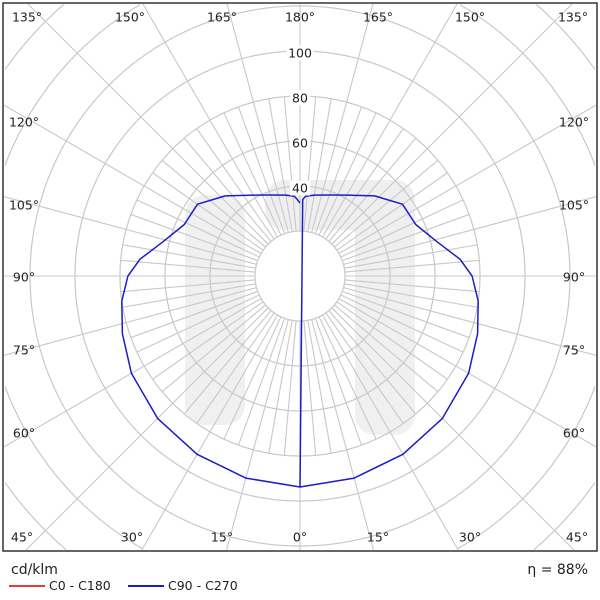 The height and width of the screenshot is (600, 600). I want to click on legend-label: C90 - C270, so click(203, 585).